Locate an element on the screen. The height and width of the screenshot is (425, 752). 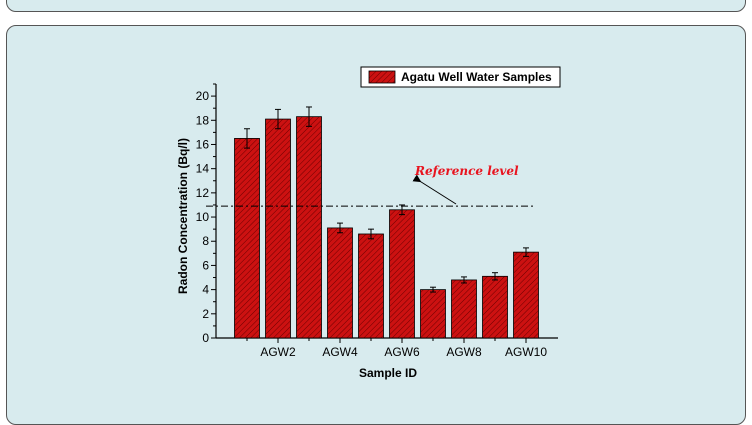
y-tick-label: 16 is located at coordinates (203, 144).